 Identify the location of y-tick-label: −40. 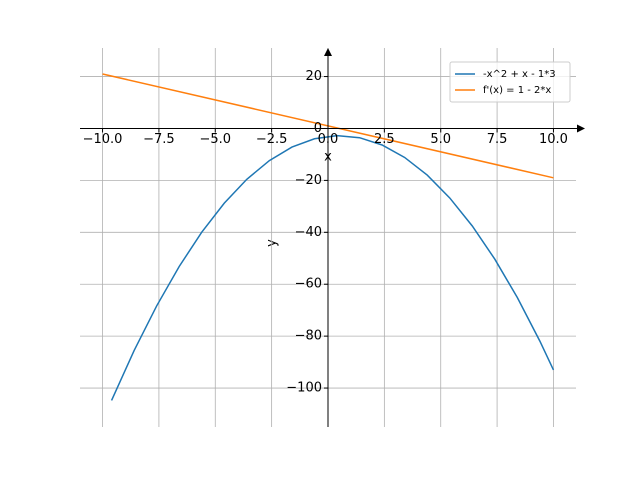
(308, 232).